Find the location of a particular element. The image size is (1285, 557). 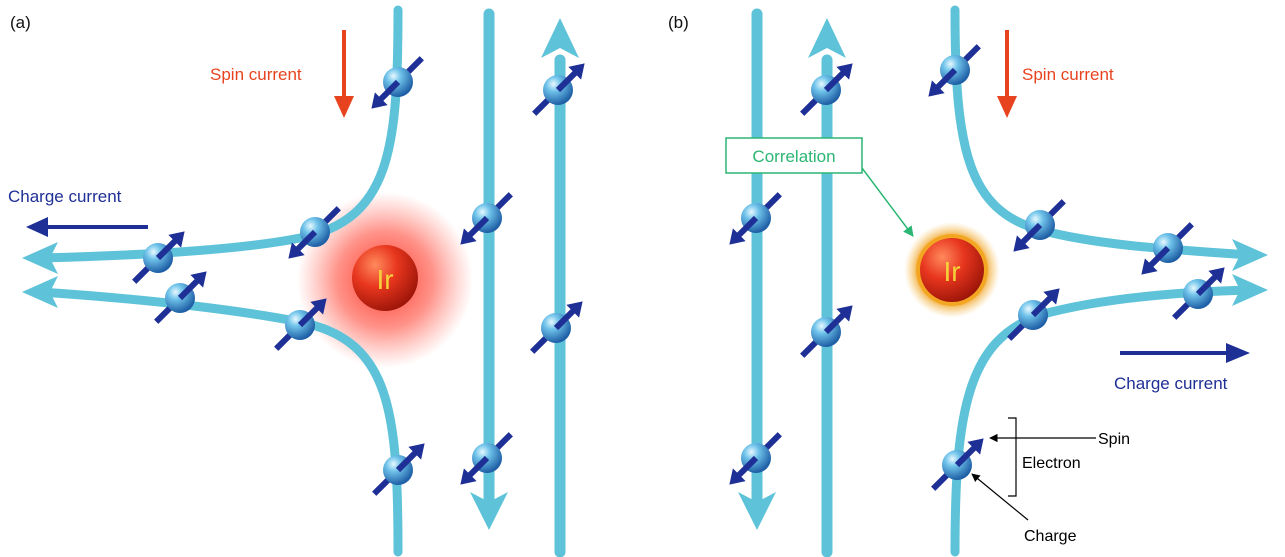

panel-a-label: (a) is located at coordinates (20, 22).